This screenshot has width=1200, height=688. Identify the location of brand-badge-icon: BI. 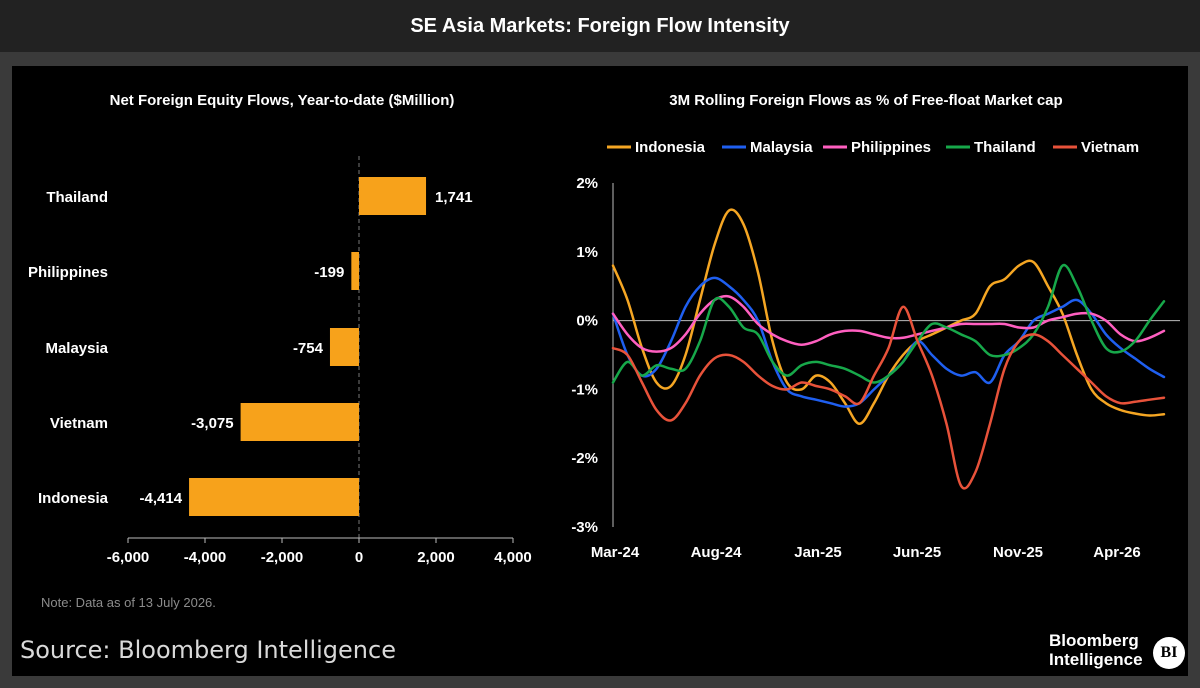
(1169, 653).